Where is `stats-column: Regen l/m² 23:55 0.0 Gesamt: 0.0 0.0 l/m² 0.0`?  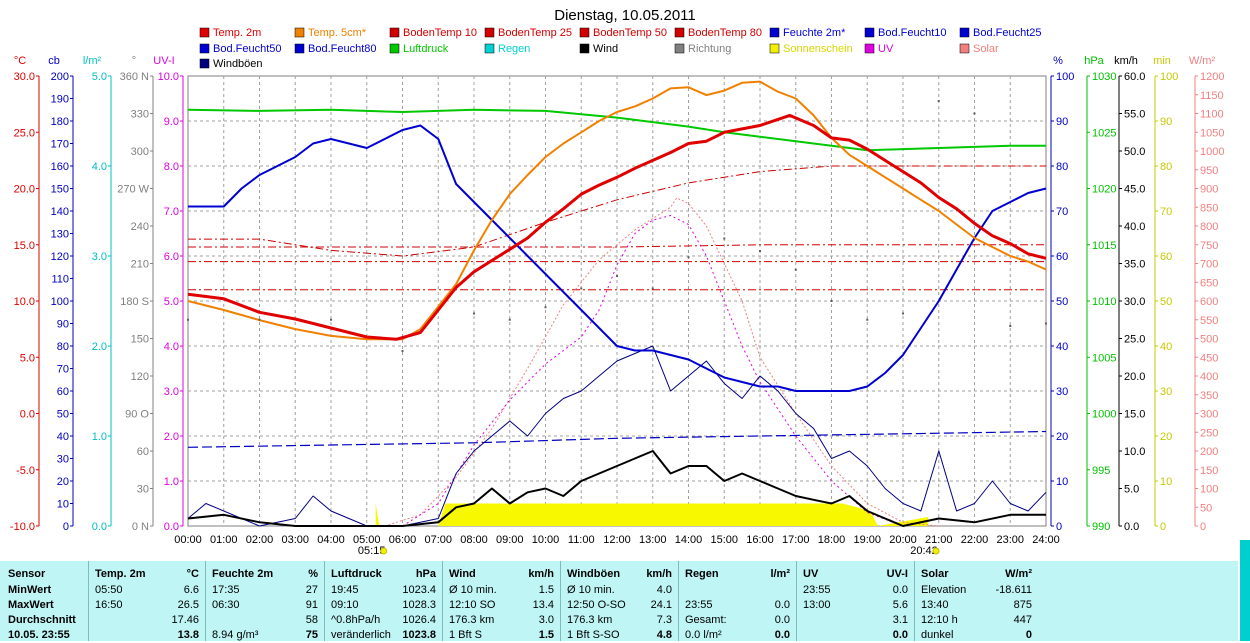
stats-column: Regen l/m² 23:55 0.0 Gesamt: 0.0 0.0 l/m² 0.0 is located at coordinates (737, 601).